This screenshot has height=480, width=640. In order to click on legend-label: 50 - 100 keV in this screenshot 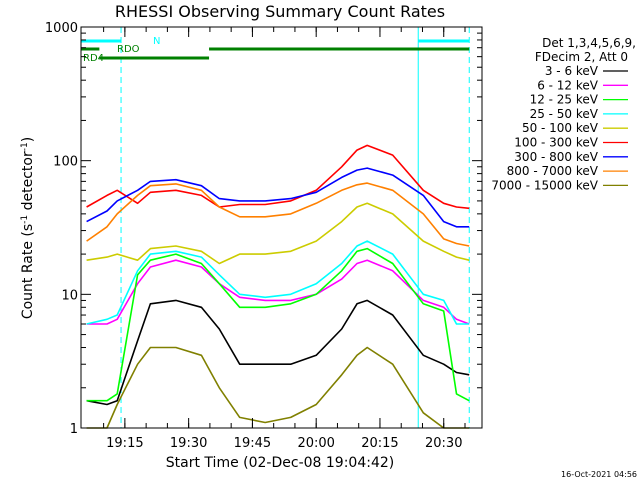, I will do `click(560, 128)`.